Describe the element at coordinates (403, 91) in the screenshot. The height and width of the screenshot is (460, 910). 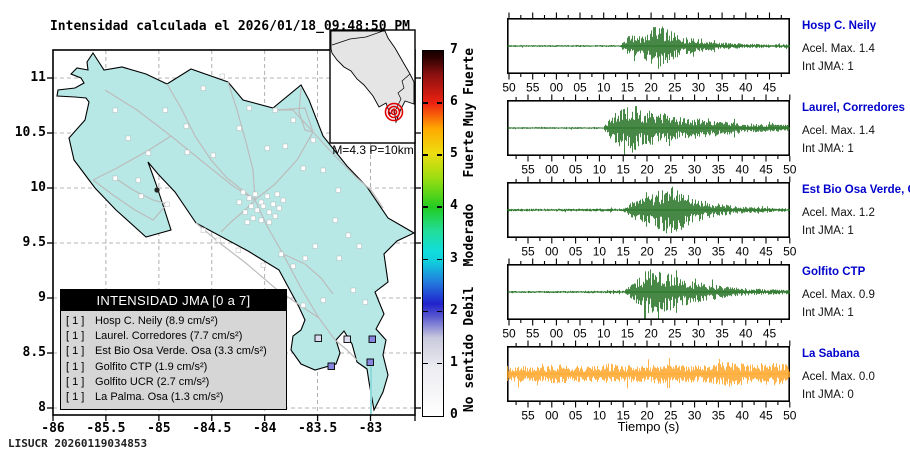
I see `inset-border-panama` at that location.